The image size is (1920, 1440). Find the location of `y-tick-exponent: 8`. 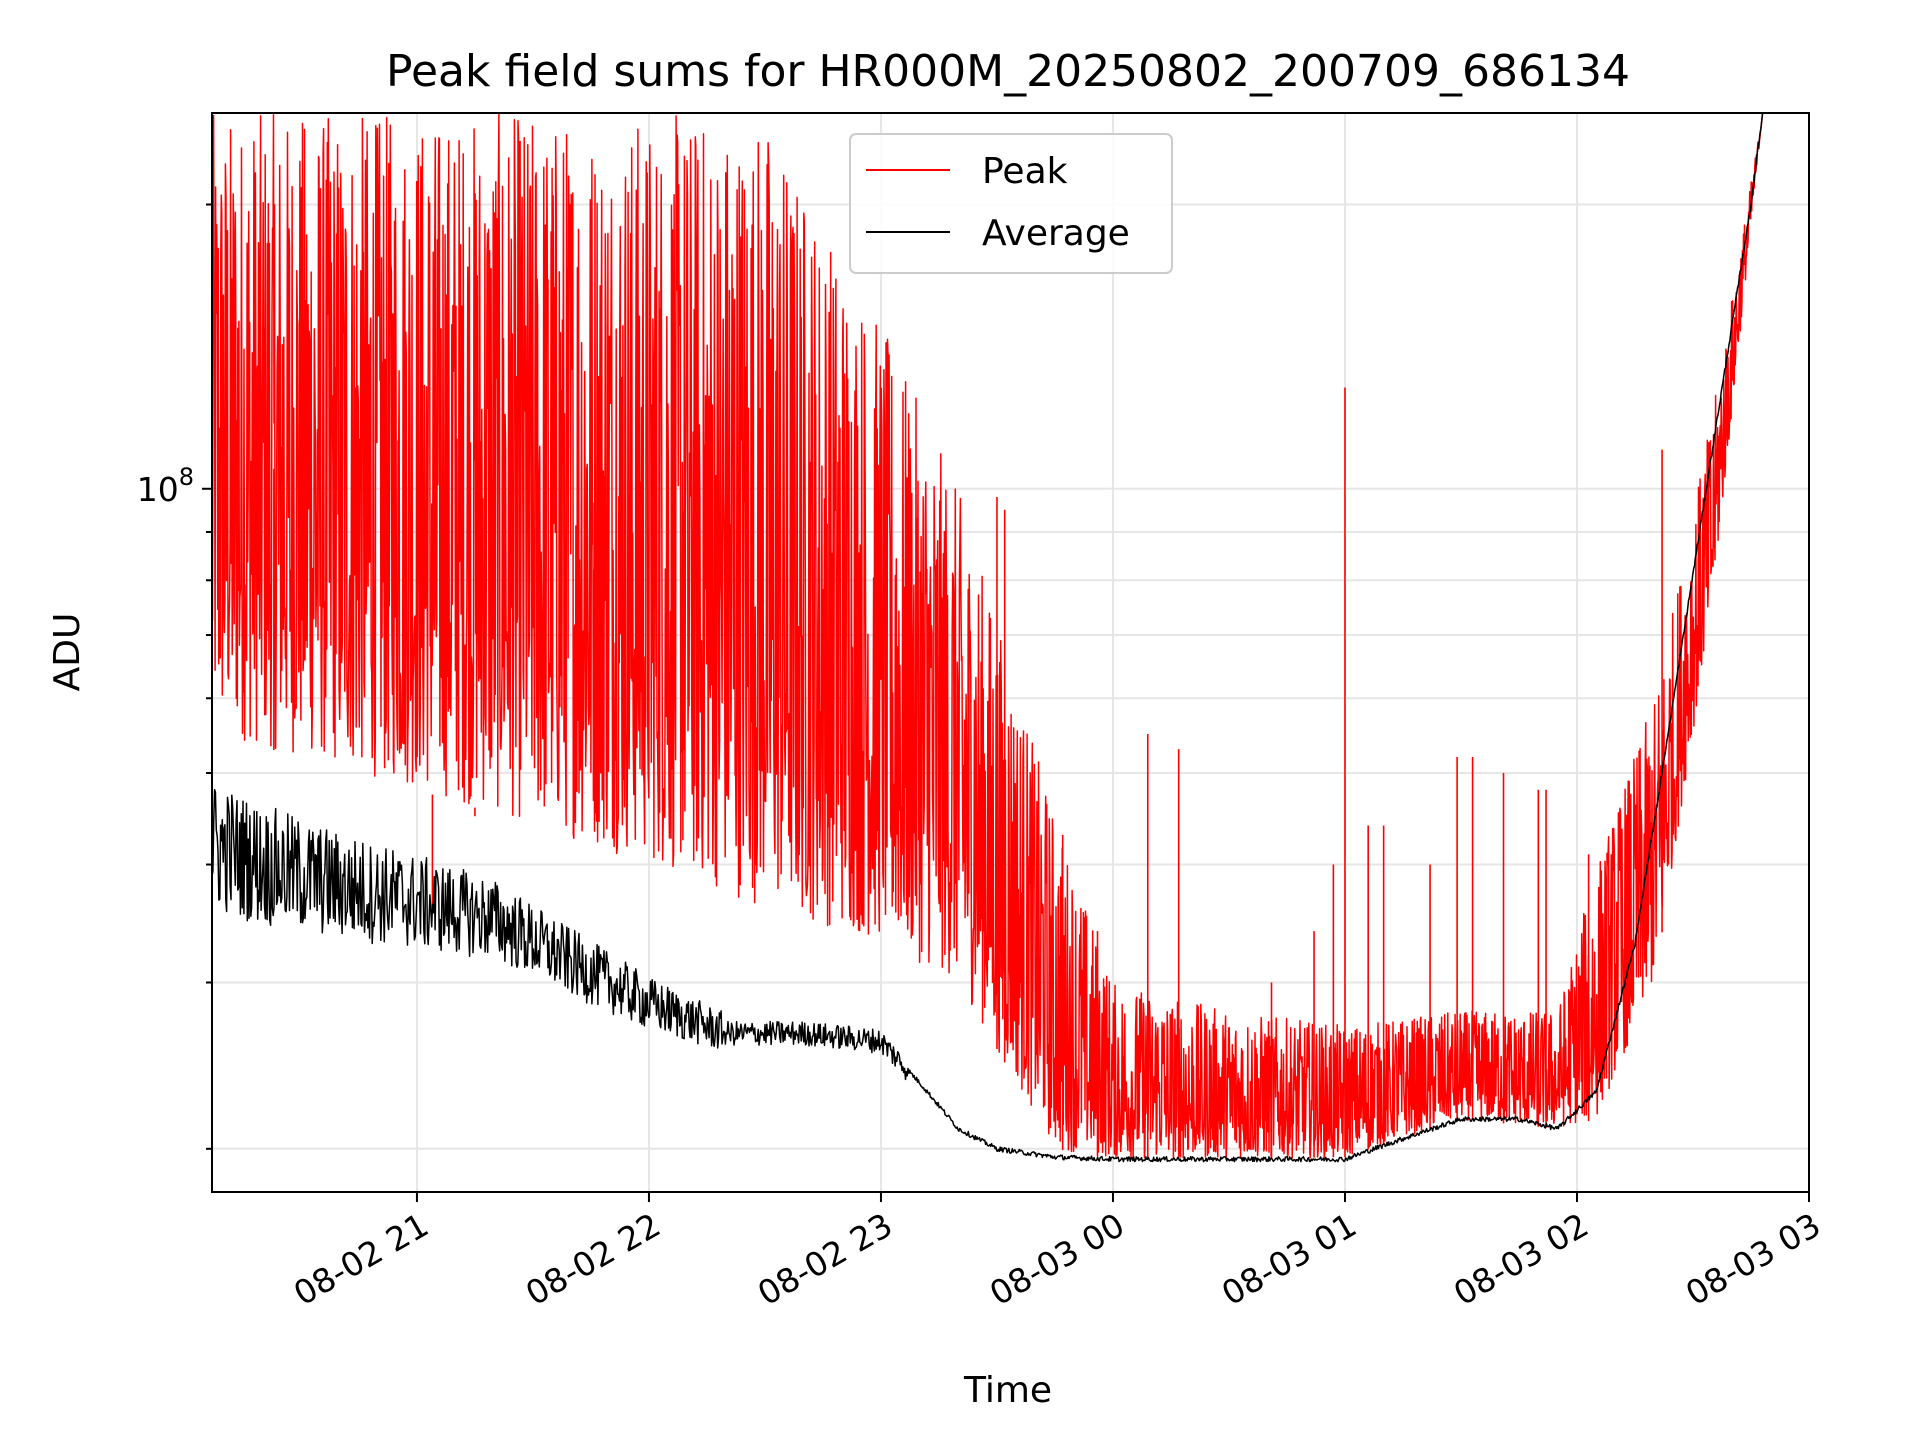

y-tick-exponent: 8 is located at coordinates (186, 477).